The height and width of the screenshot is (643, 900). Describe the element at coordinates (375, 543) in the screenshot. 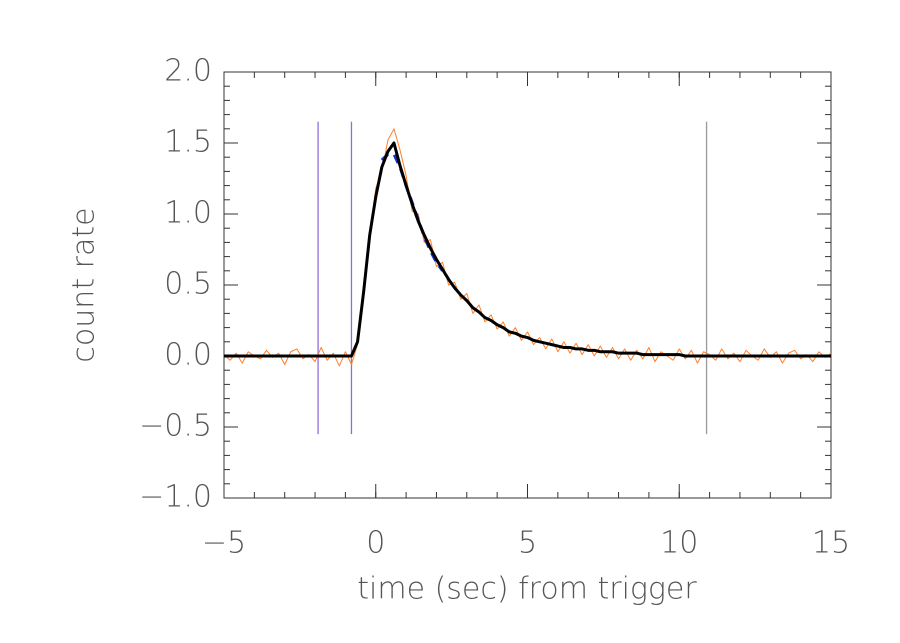

I see `x-tick-label: 0` at that location.